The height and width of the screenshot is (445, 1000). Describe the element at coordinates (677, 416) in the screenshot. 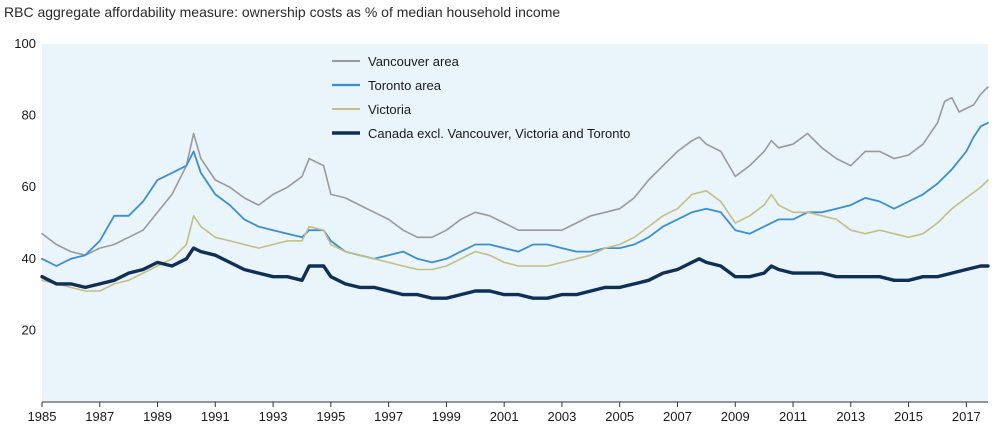

I see `x-tick-label: 2007` at that location.